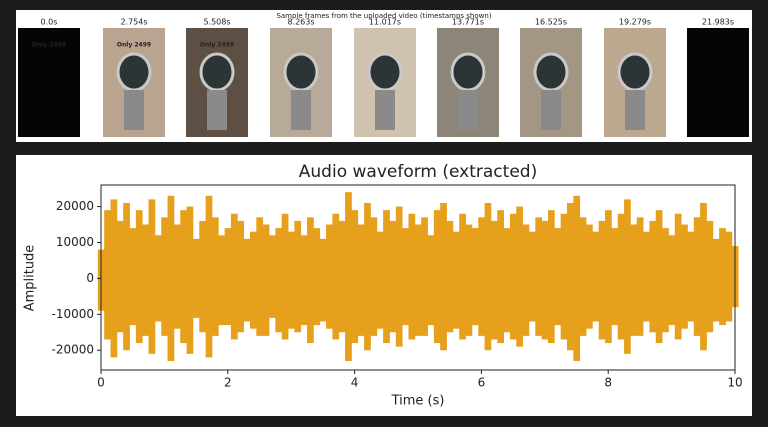  What do you see at coordinates (608, 383) in the screenshot?
I see `x-tick-label: 8` at bounding box center [608, 383].